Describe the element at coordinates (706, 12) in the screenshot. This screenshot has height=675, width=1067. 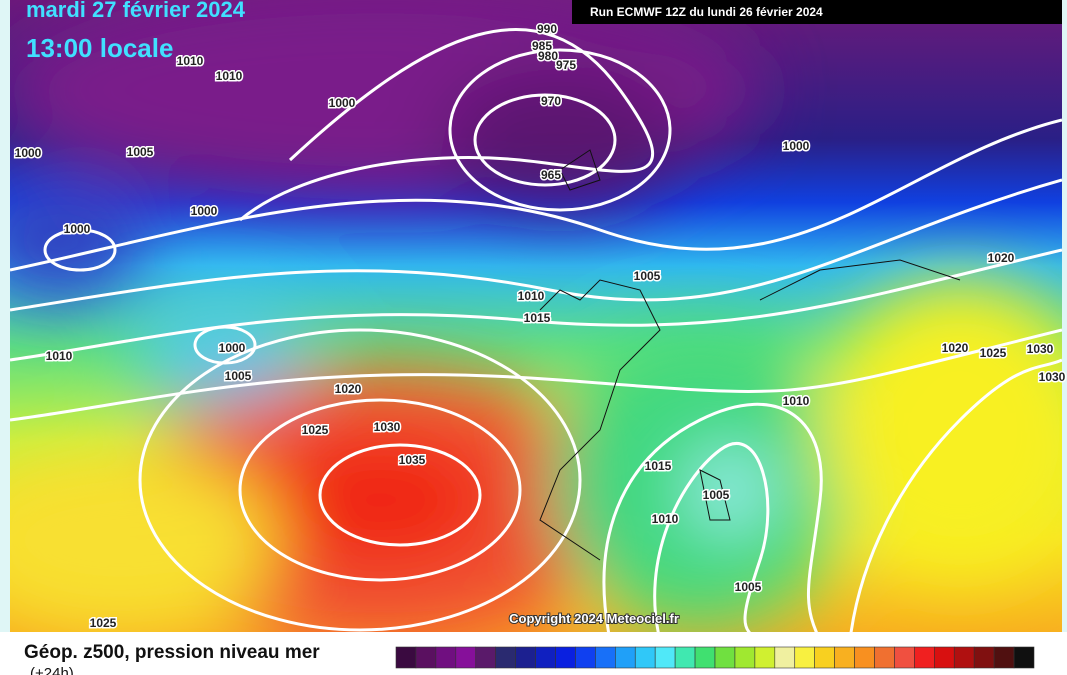
I see `run-label: Run ECMWF 12Z du lundi 26 février 2024` at that location.